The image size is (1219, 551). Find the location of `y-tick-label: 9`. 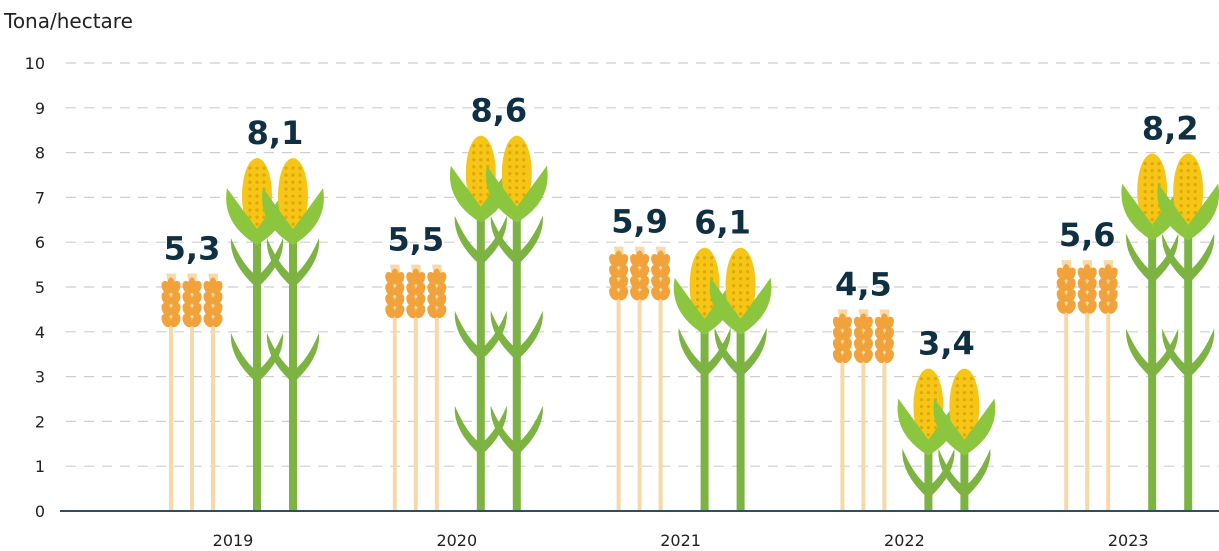

y-tick-label: 9 is located at coordinates (40, 108).